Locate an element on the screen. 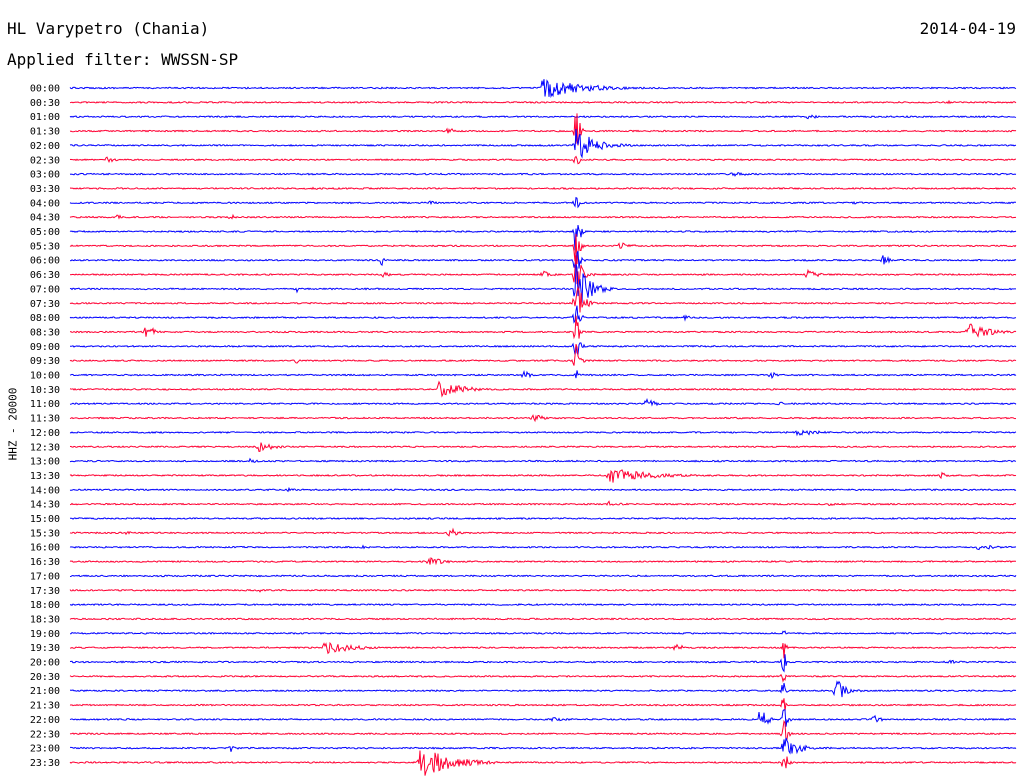 The height and width of the screenshot is (780, 1024). trace-time-label: 11:00 is located at coordinates (45, 404).